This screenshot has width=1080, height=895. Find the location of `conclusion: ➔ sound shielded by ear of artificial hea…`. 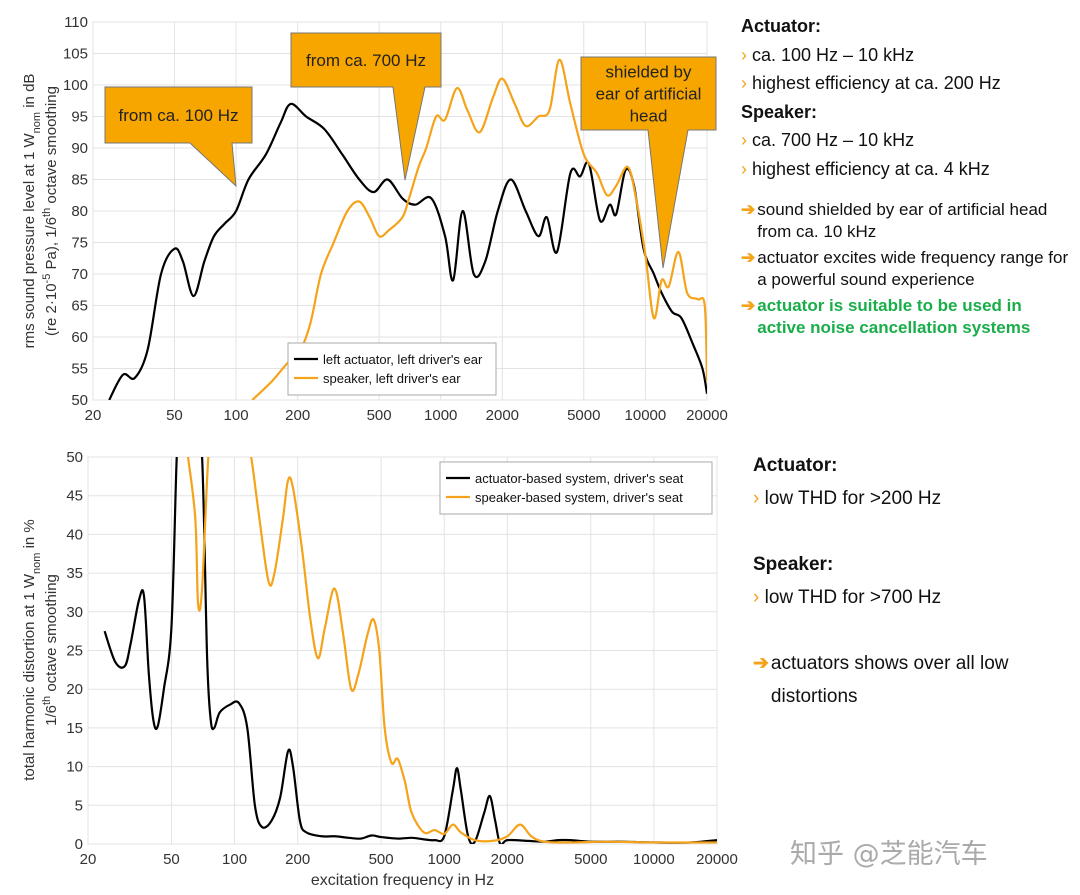

conclusion: ➔ sound shielded by ear of artificial hea… is located at coordinates (906, 220).